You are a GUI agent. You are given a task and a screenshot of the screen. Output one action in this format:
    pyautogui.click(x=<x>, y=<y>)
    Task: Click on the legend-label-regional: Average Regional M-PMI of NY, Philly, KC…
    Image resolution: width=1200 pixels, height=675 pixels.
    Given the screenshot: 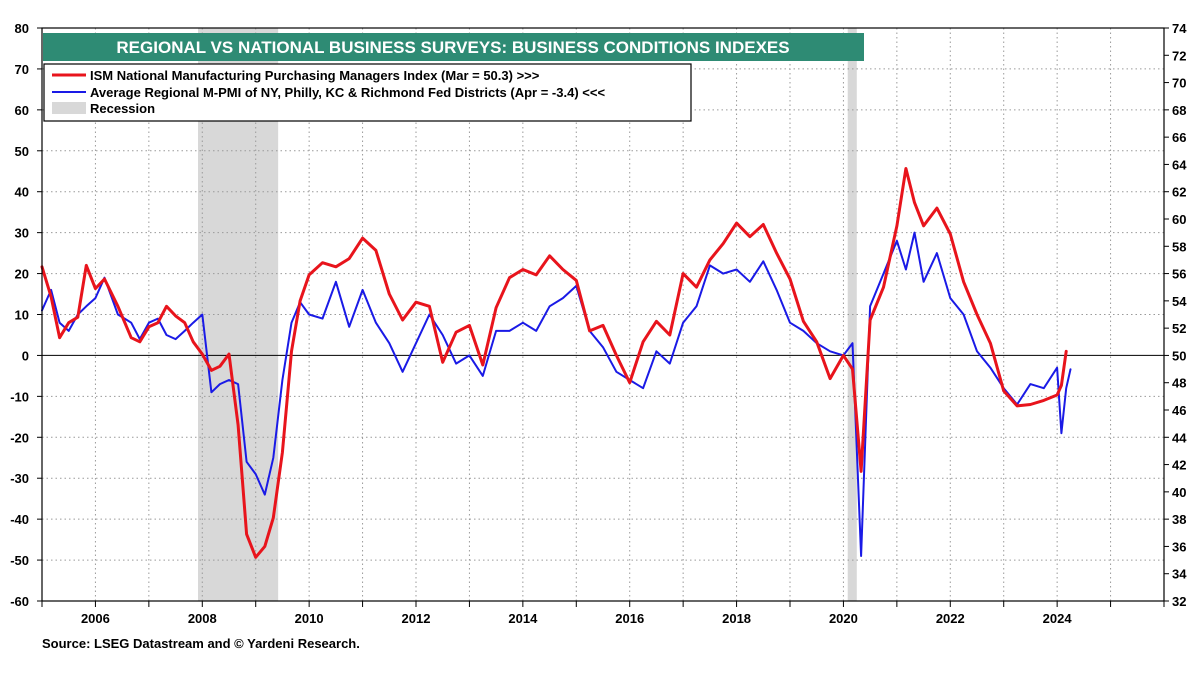 What is the action you would take?
    pyautogui.click(x=347, y=92)
    